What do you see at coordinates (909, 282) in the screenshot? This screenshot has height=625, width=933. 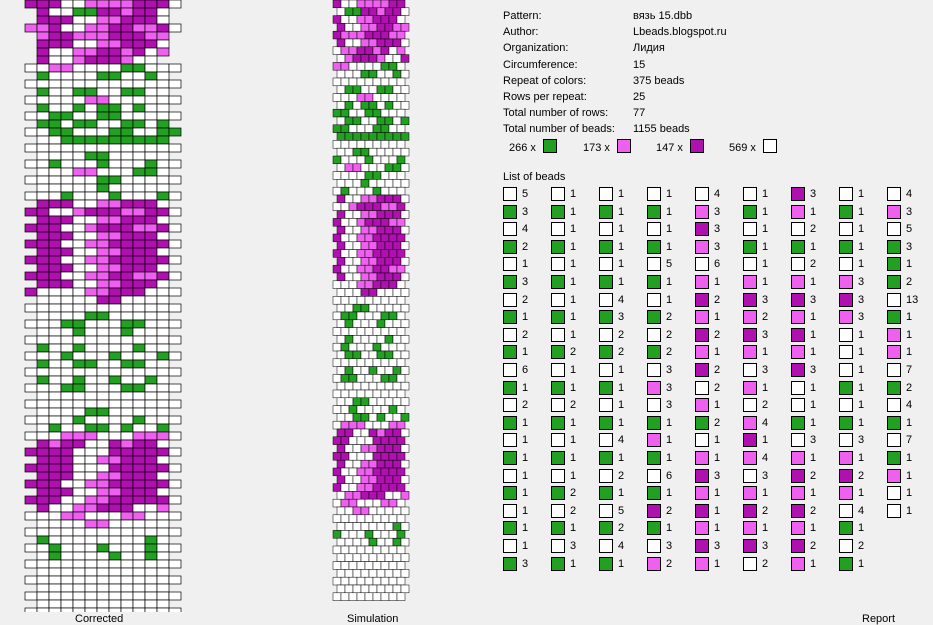 I see `bead-count: 2` at bounding box center [909, 282].